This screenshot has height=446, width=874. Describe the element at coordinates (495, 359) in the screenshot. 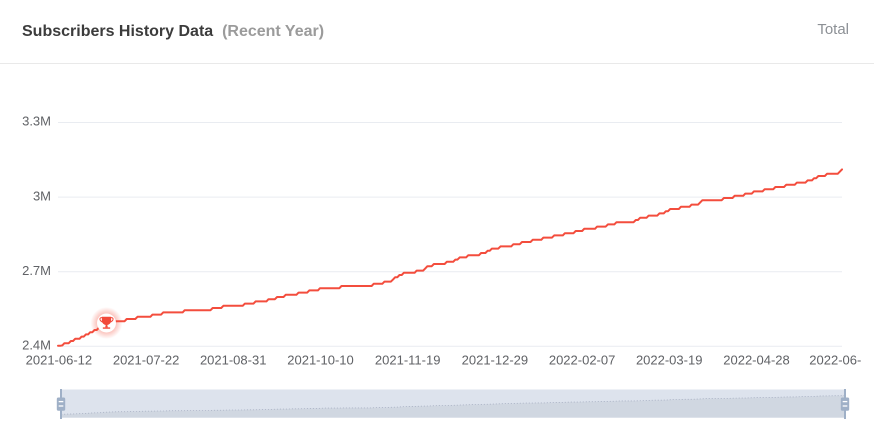

I see `svg-text: 2021-12-29` at that location.